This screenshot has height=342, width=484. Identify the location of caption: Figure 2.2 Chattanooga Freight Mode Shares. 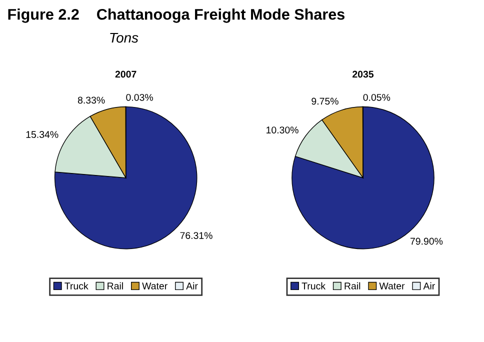
(176, 15).